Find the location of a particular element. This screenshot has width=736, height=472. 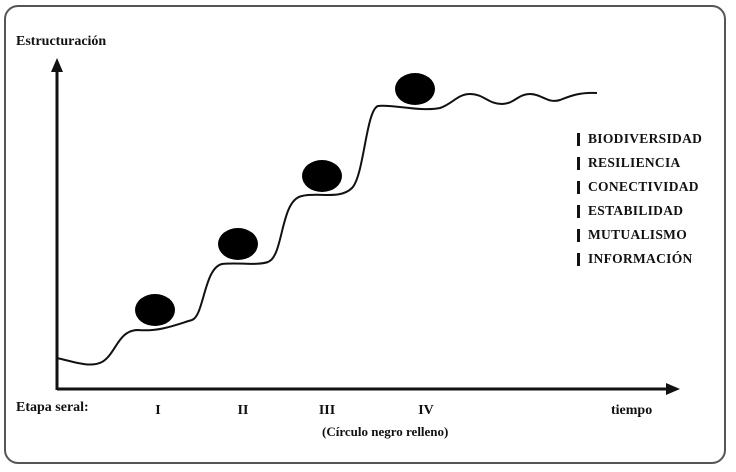

y-axis-arrowhead is located at coordinates (57, 65).